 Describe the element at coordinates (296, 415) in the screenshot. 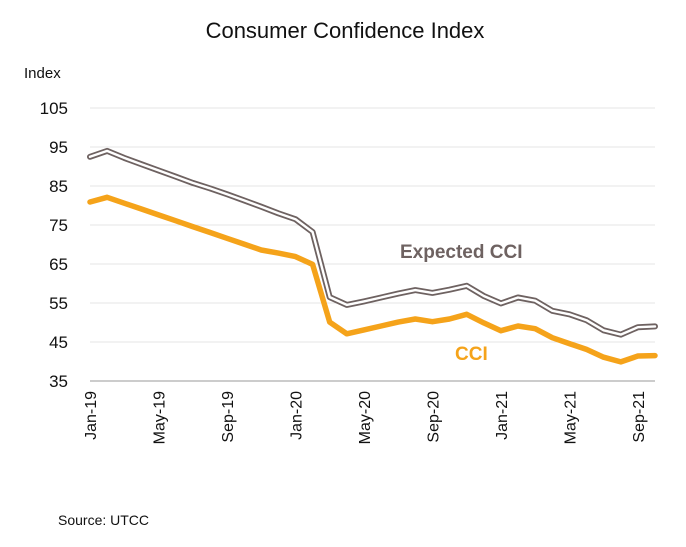

I see `x-tick-label: Jan-20` at that location.